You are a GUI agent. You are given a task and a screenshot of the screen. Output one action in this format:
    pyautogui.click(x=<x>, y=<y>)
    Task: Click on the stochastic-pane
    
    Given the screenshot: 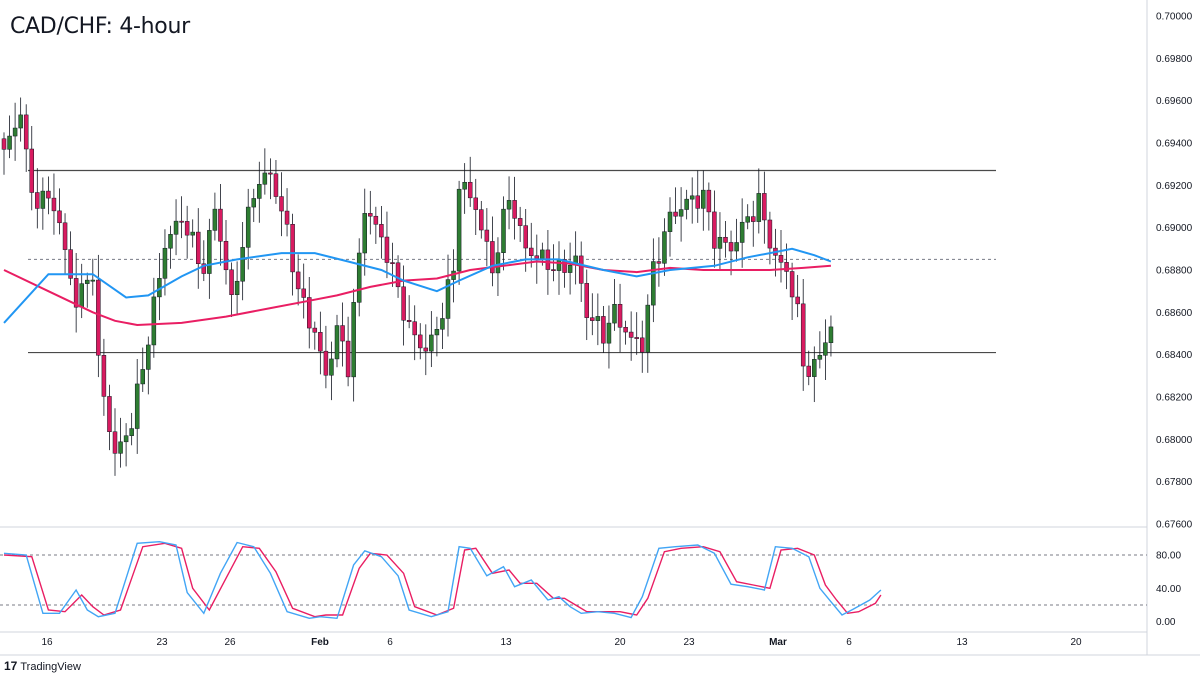 What is the action you would take?
    pyautogui.click(x=573, y=580)
    